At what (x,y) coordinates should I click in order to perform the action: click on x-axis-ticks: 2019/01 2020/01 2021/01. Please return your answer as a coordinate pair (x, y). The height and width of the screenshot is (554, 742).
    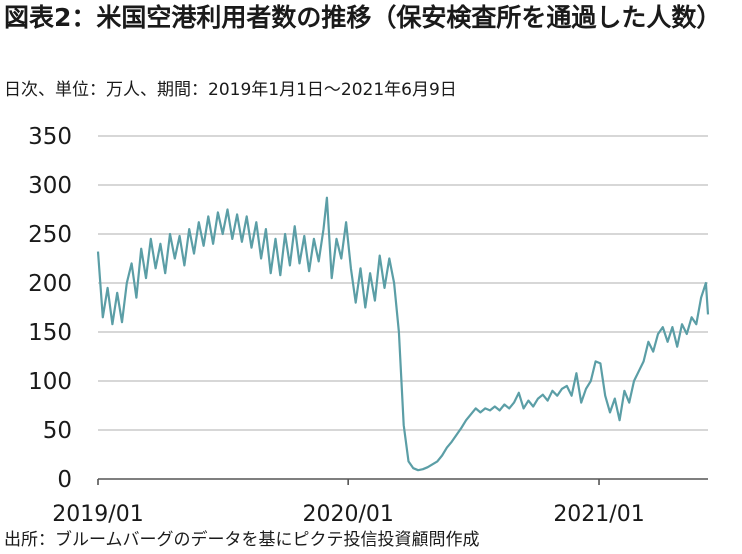
    Looking at the image, I should click on (348, 503).